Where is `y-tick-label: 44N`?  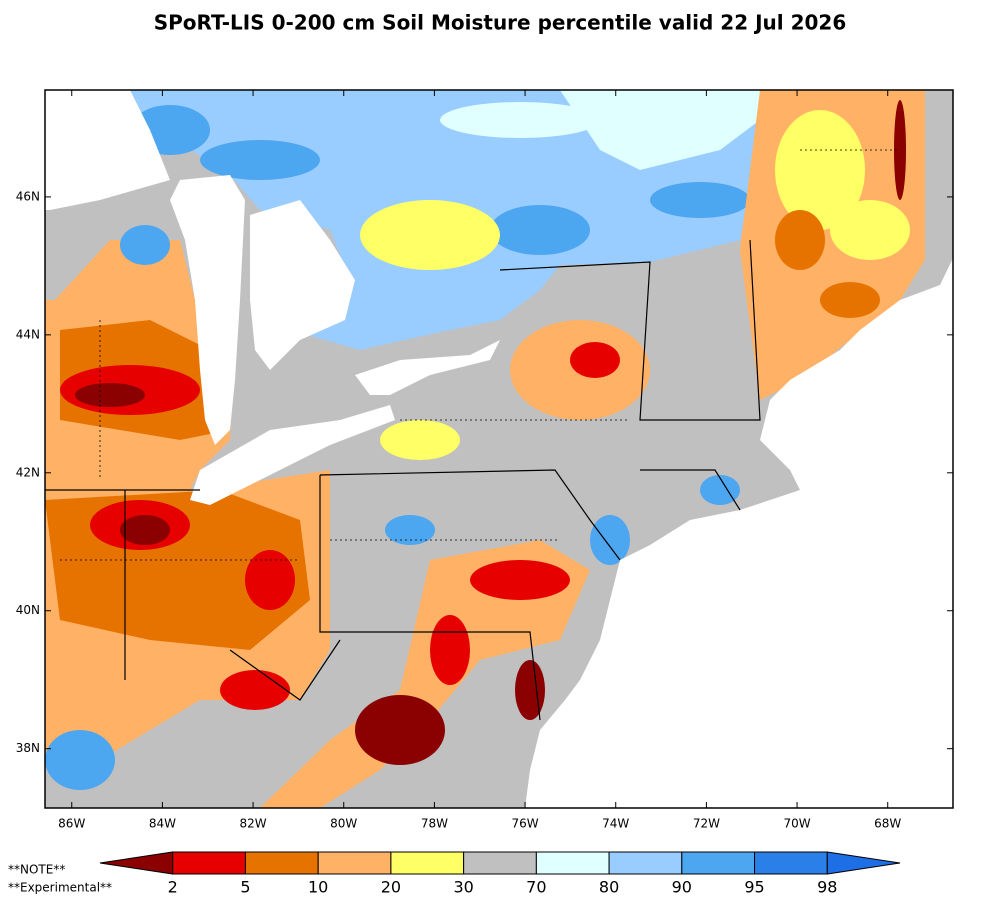
y-tick-label: 44N is located at coordinates (28, 334).